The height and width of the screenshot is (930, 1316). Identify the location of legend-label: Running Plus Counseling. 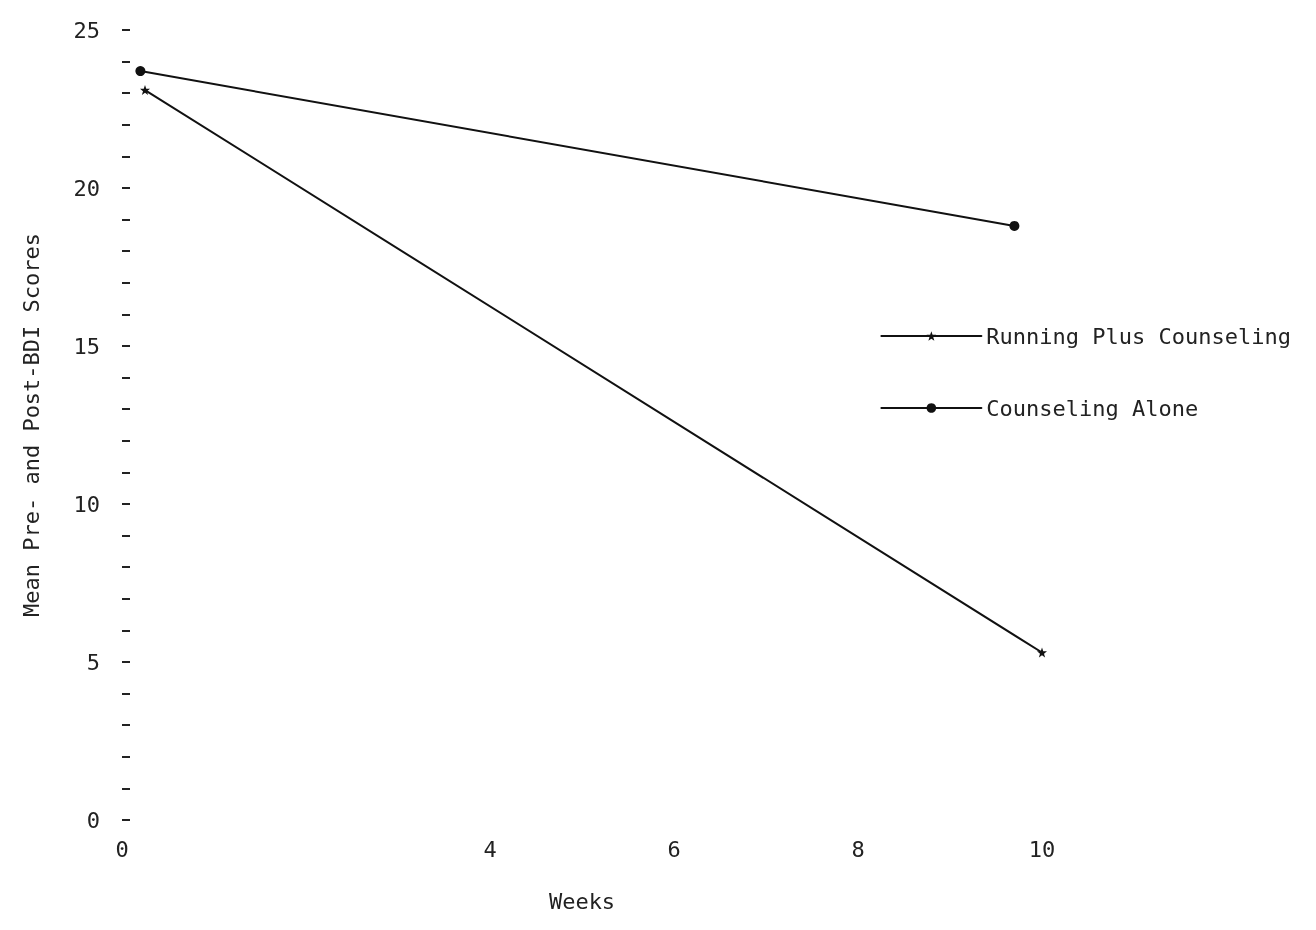
(1138, 336).